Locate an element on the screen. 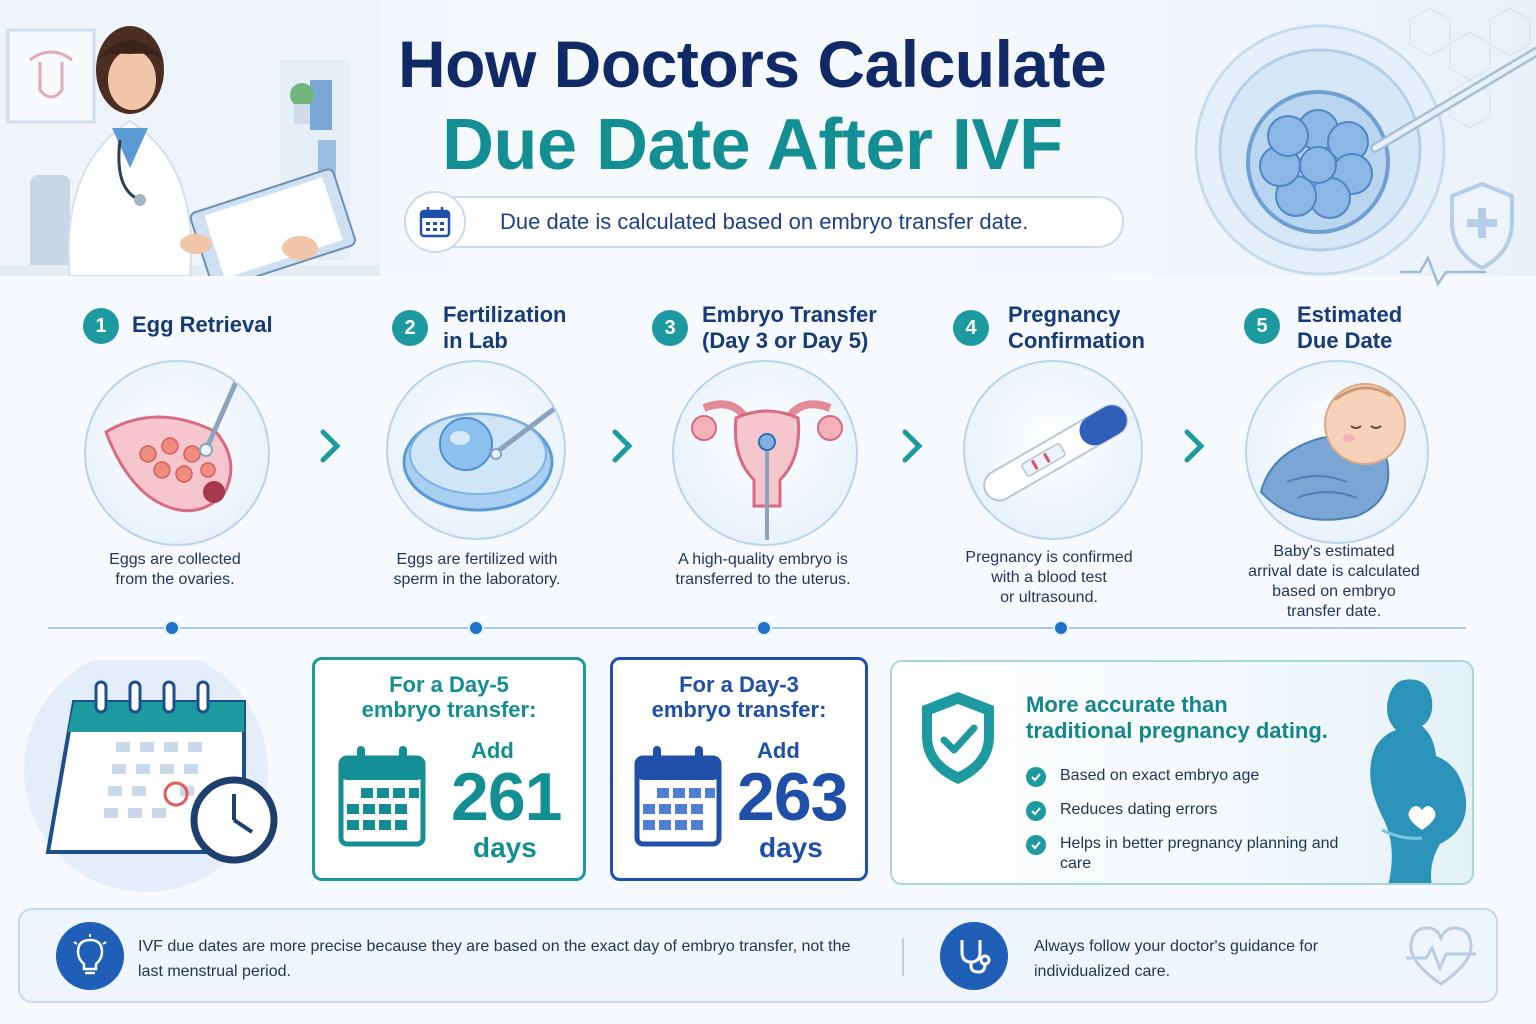 The width and height of the screenshot is (1536, 1024). accuracy-item-text: Based on exact embryo age is located at coordinates (1160, 775).